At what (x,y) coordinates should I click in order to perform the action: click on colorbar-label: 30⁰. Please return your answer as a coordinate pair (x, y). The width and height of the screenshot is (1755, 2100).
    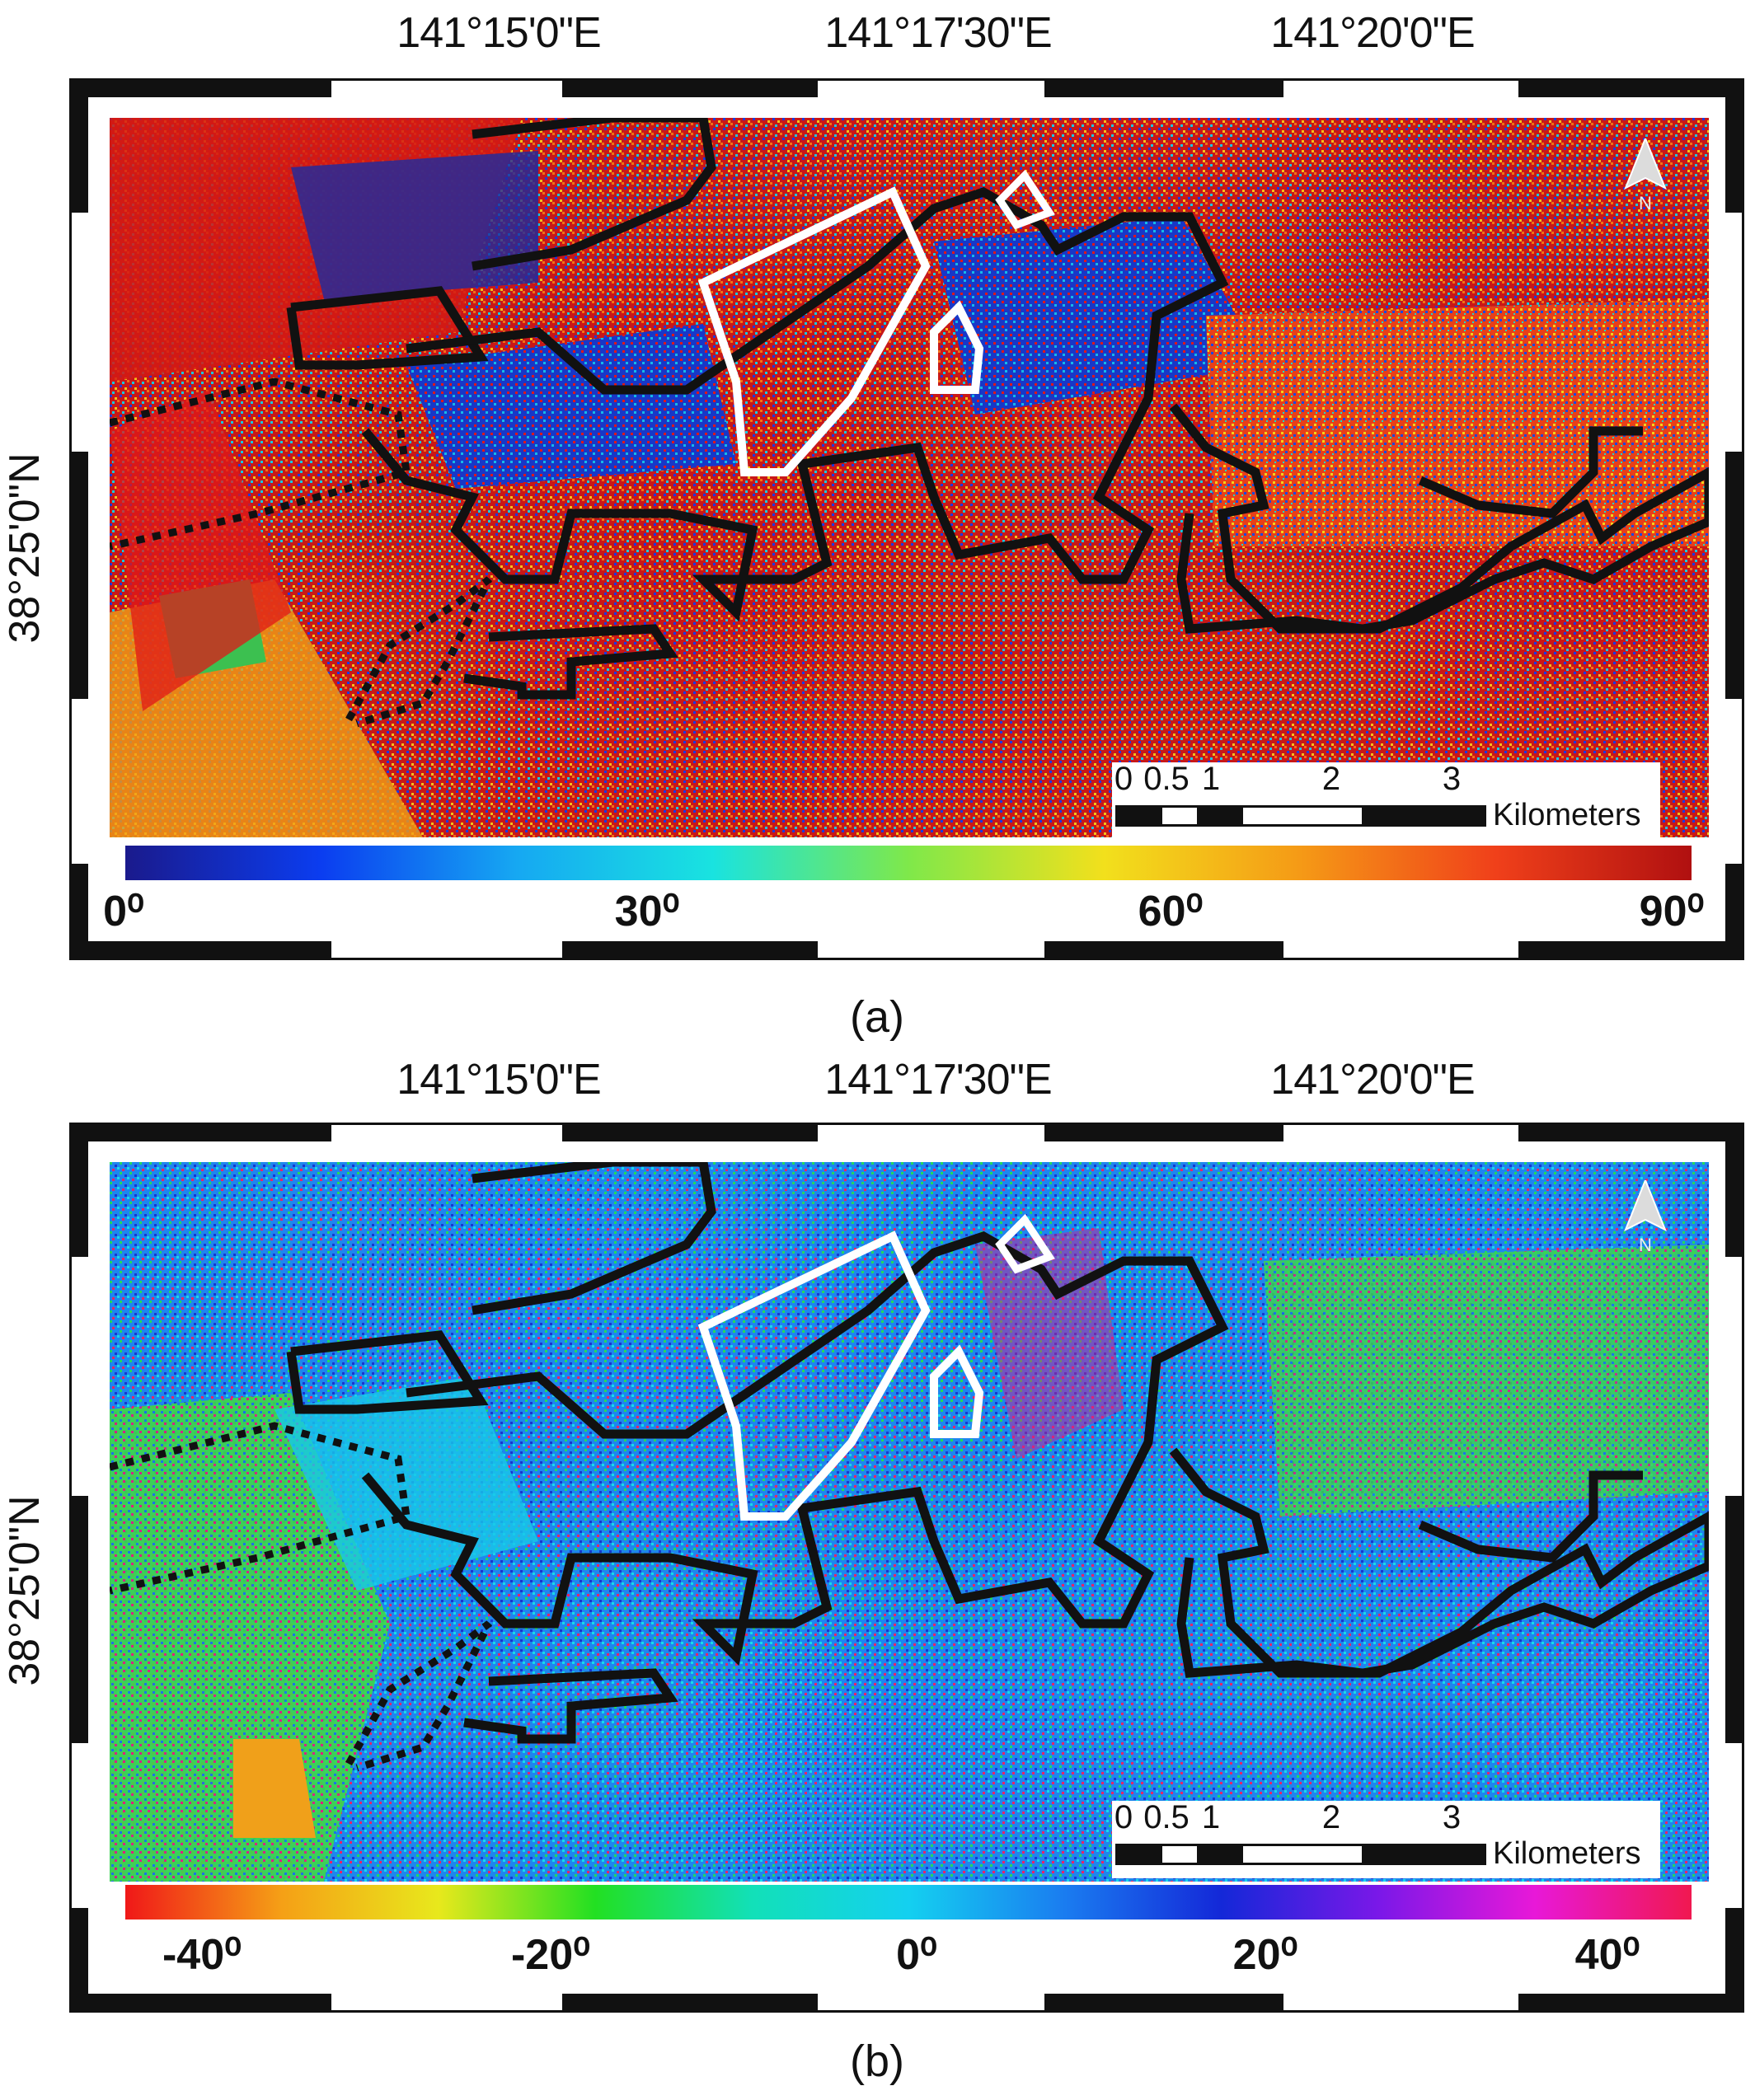
    Looking at the image, I should click on (647, 911).